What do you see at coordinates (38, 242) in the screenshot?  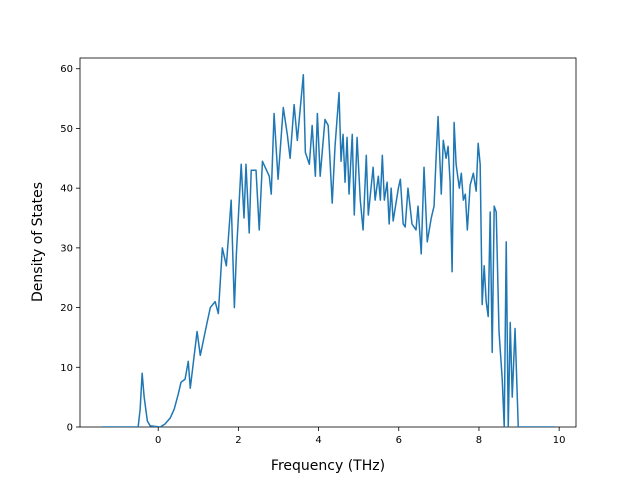 I see `y-axis-label: Density of States` at bounding box center [38, 242].